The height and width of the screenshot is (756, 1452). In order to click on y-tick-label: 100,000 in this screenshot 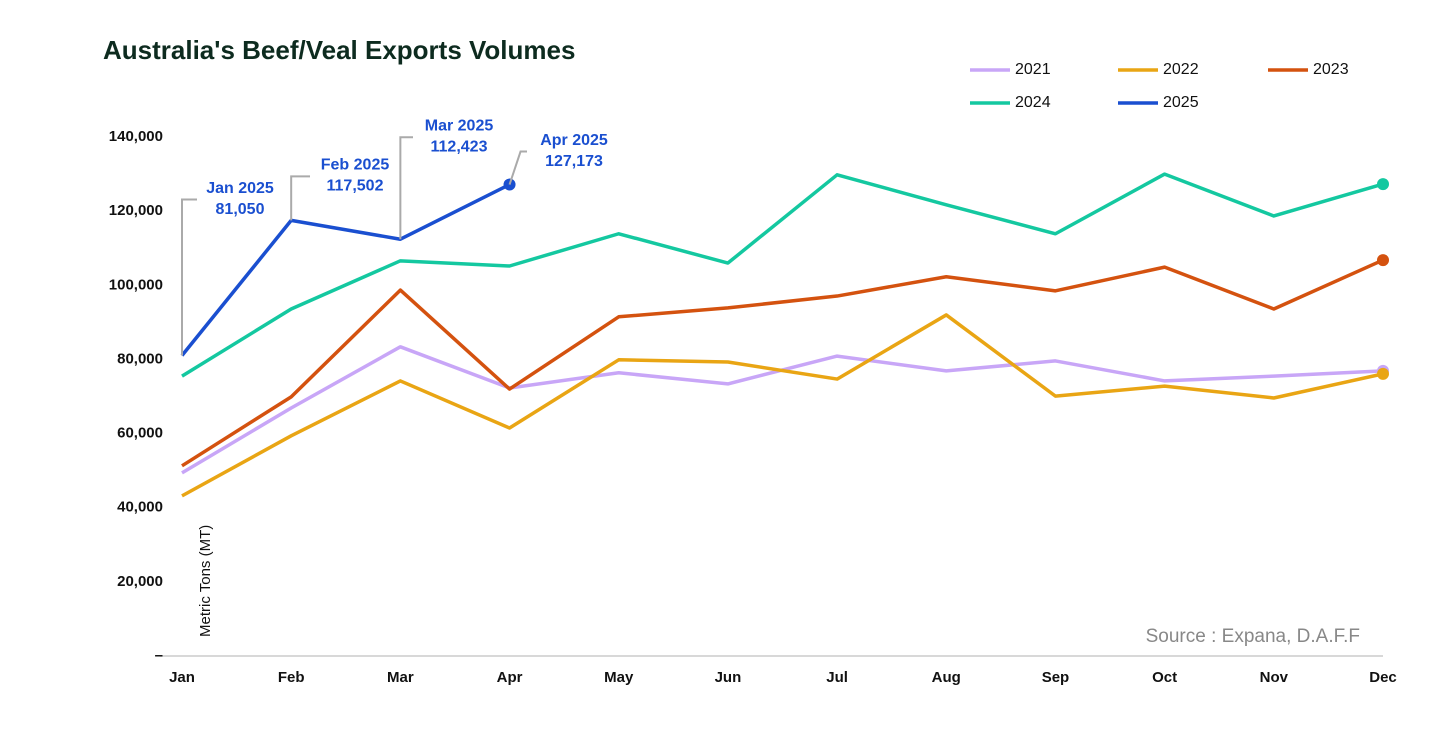, I will do `click(136, 284)`.